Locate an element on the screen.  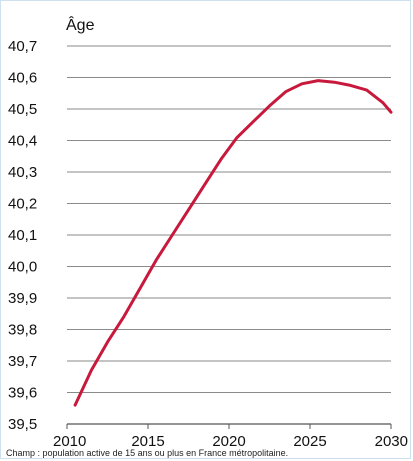
x-tick-label: 2020 is located at coordinates (228, 441).